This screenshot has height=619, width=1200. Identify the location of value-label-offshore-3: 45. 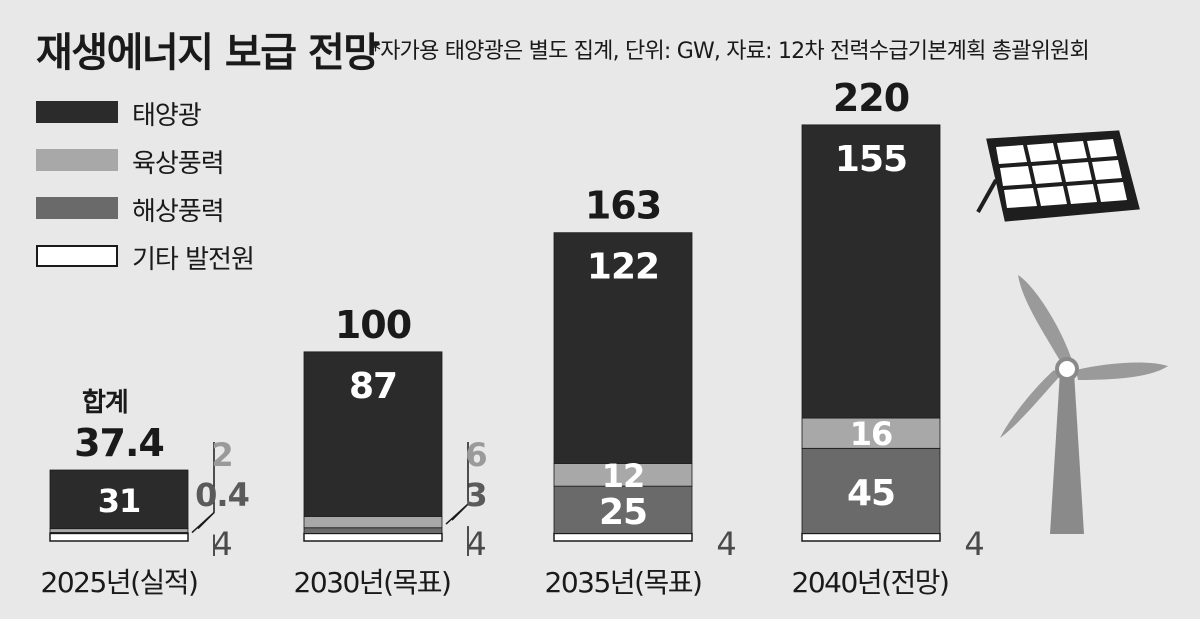
(871, 493).